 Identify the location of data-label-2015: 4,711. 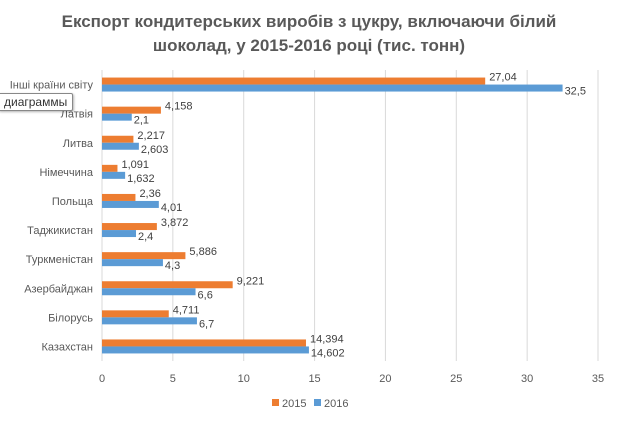
(186, 310).